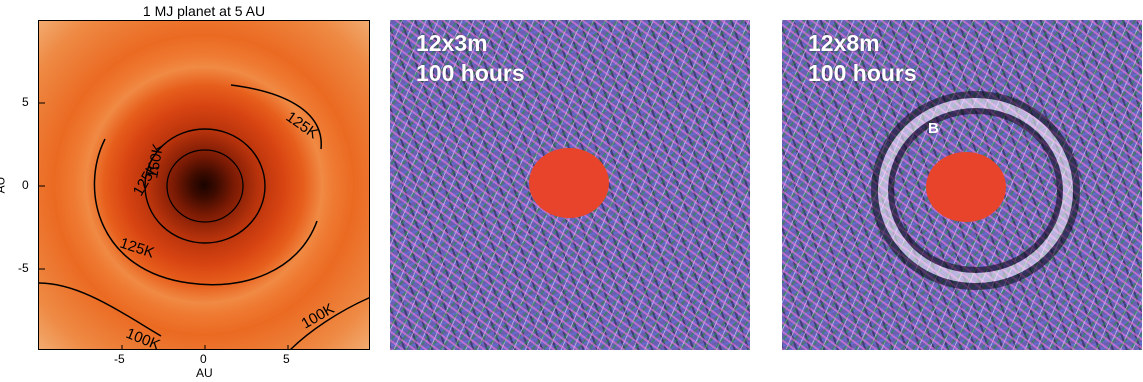 The image size is (1143, 382). Describe the element at coordinates (276, 117) in the screenshot. I see `contour-125k-upper` at that location.